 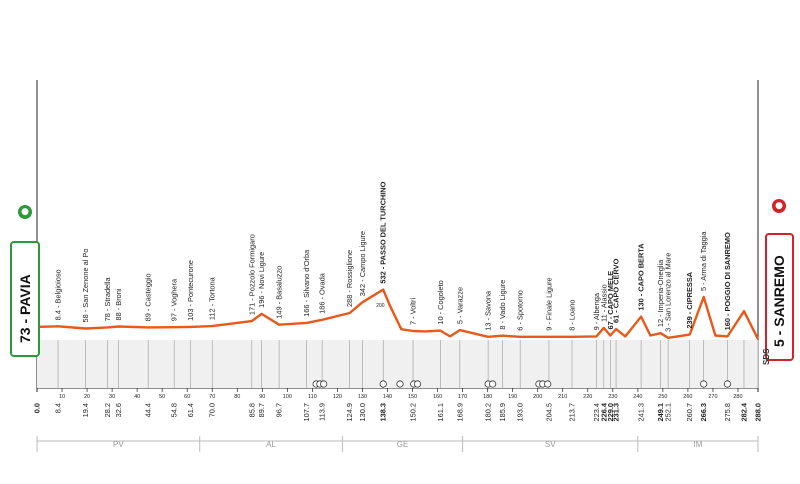 What do you see at coordinates (616, 290) in the screenshot?
I see `place-label: 61 - CAPO CERVO` at bounding box center [616, 290].